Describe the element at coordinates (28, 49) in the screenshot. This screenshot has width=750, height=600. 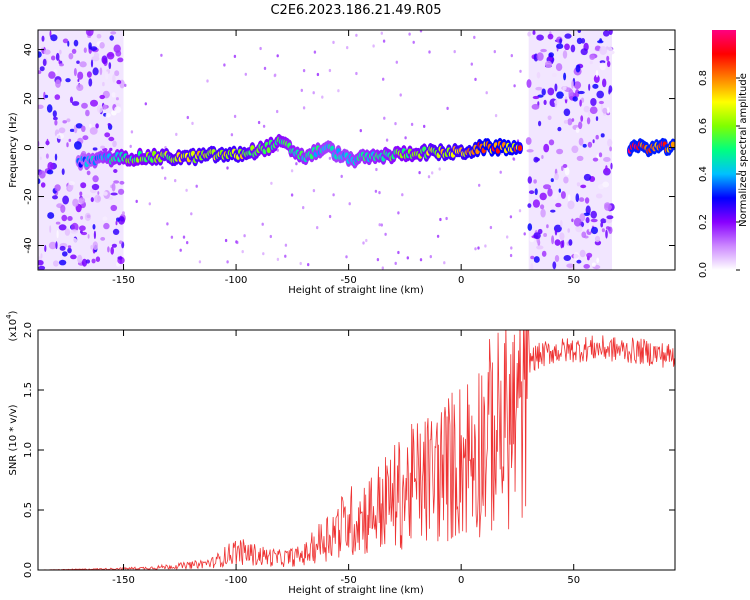
I see `spectrogram-y-tick-label: 40` at that location.